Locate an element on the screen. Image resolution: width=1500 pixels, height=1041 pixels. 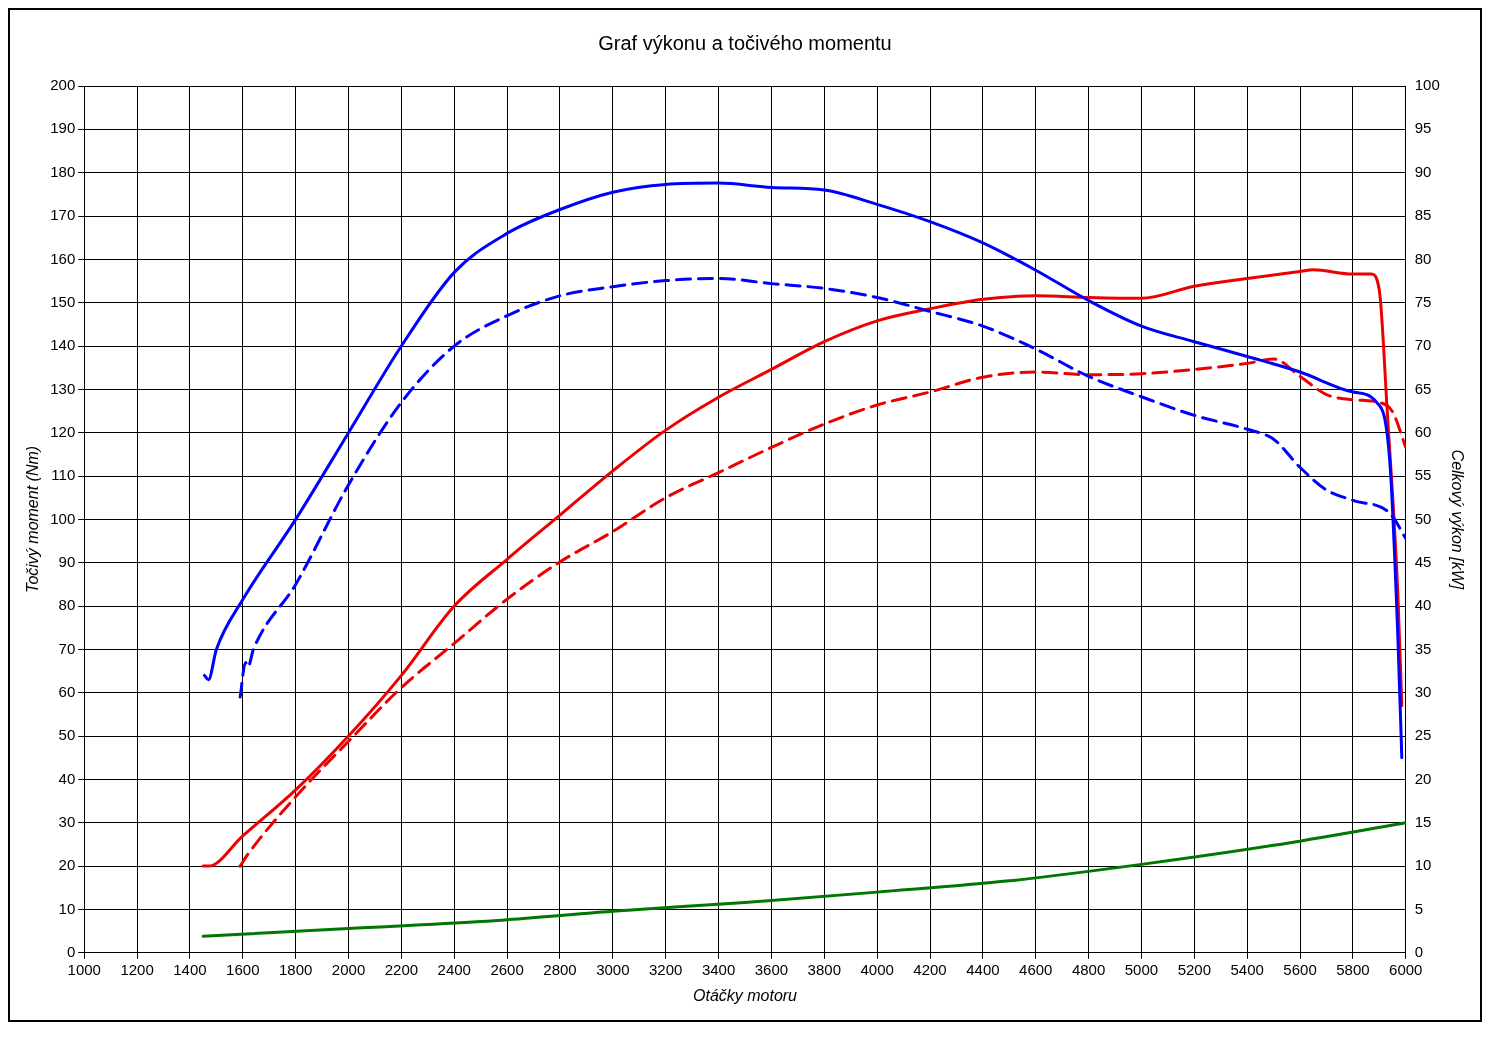
y2-tick-label: 30 is located at coordinates (1423, 691).